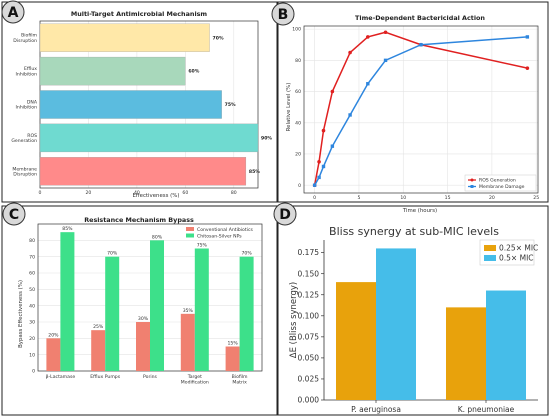  Describe the element at coordinates (32, 339) in the screenshot. I see `panel-c-ytick: 20` at that location.